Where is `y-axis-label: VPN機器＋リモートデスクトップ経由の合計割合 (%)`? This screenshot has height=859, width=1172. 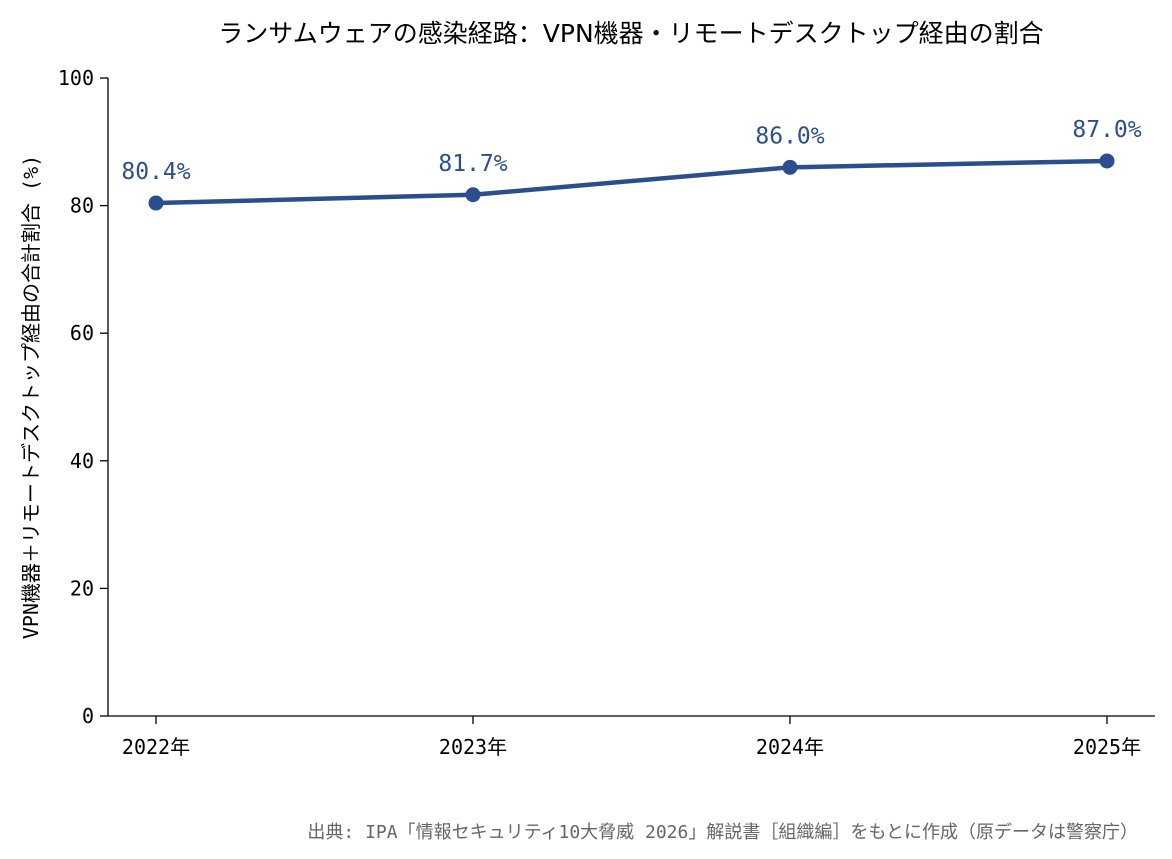
y-axis-label: VPN機器＋リモートデスクトップ経由の合計割合 (%) is located at coordinates (31, 397).